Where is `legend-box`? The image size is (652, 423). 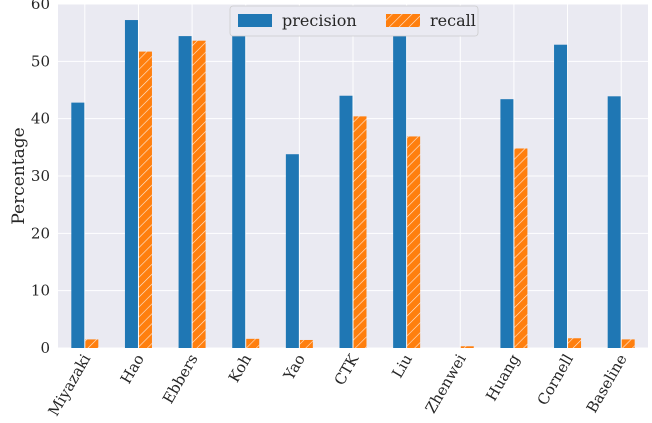 legend-box is located at coordinates (354, 21).